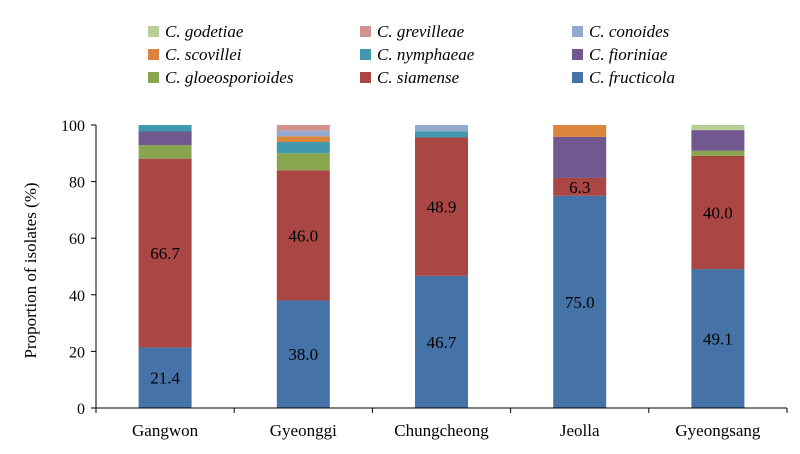  What do you see at coordinates (718, 128) in the screenshot?
I see `bar-gyeongsang-c-godetiae` at bounding box center [718, 128].